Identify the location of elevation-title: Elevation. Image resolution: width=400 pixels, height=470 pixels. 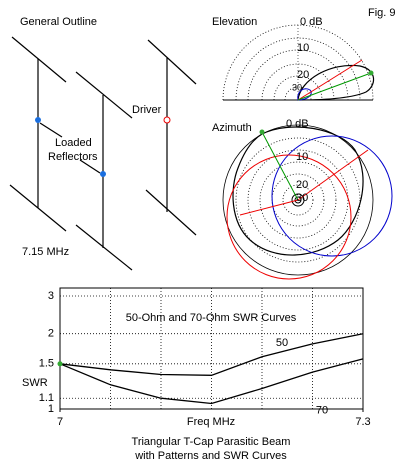
(234, 22).